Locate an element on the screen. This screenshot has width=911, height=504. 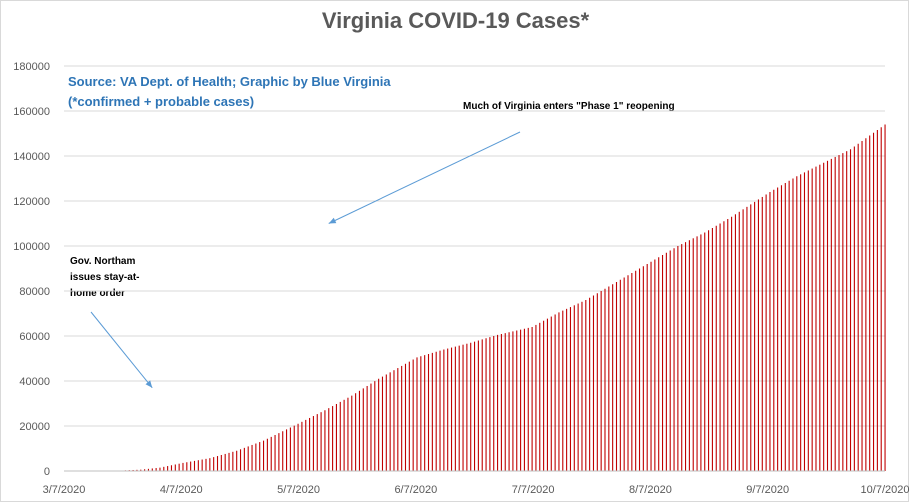
y-tick-label: 60000 is located at coordinates (34, 337).